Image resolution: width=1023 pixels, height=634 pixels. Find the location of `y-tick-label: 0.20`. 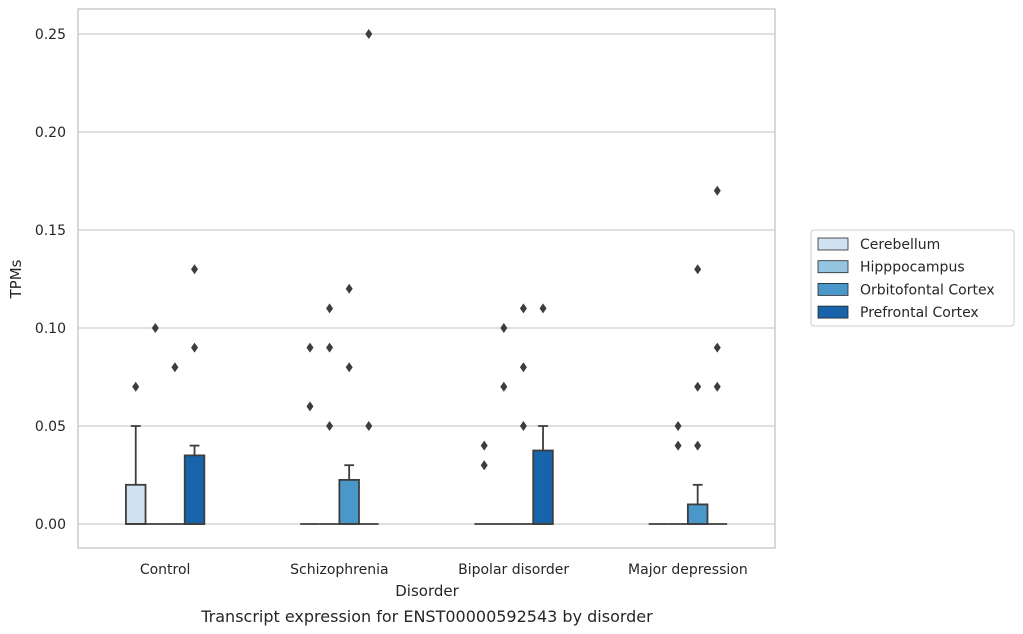

y-tick-label: 0.20 is located at coordinates (50, 133).